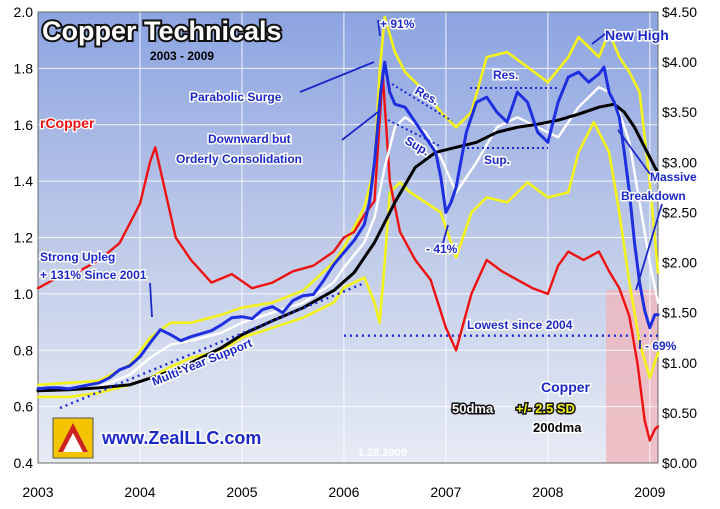 The width and height of the screenshot is (720, 509). Describe the element at coordinates (679, 363) in the screenshot. I see `right-tick-label: $1.00` at that location.